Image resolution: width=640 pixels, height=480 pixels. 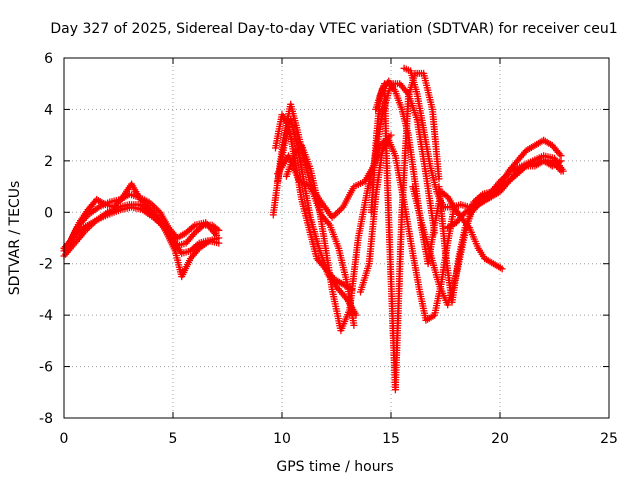 What do you see at coordinates (46, 419) in the screenshot?
I see `y-tick-label: -8` at bounding box center [46, 419].